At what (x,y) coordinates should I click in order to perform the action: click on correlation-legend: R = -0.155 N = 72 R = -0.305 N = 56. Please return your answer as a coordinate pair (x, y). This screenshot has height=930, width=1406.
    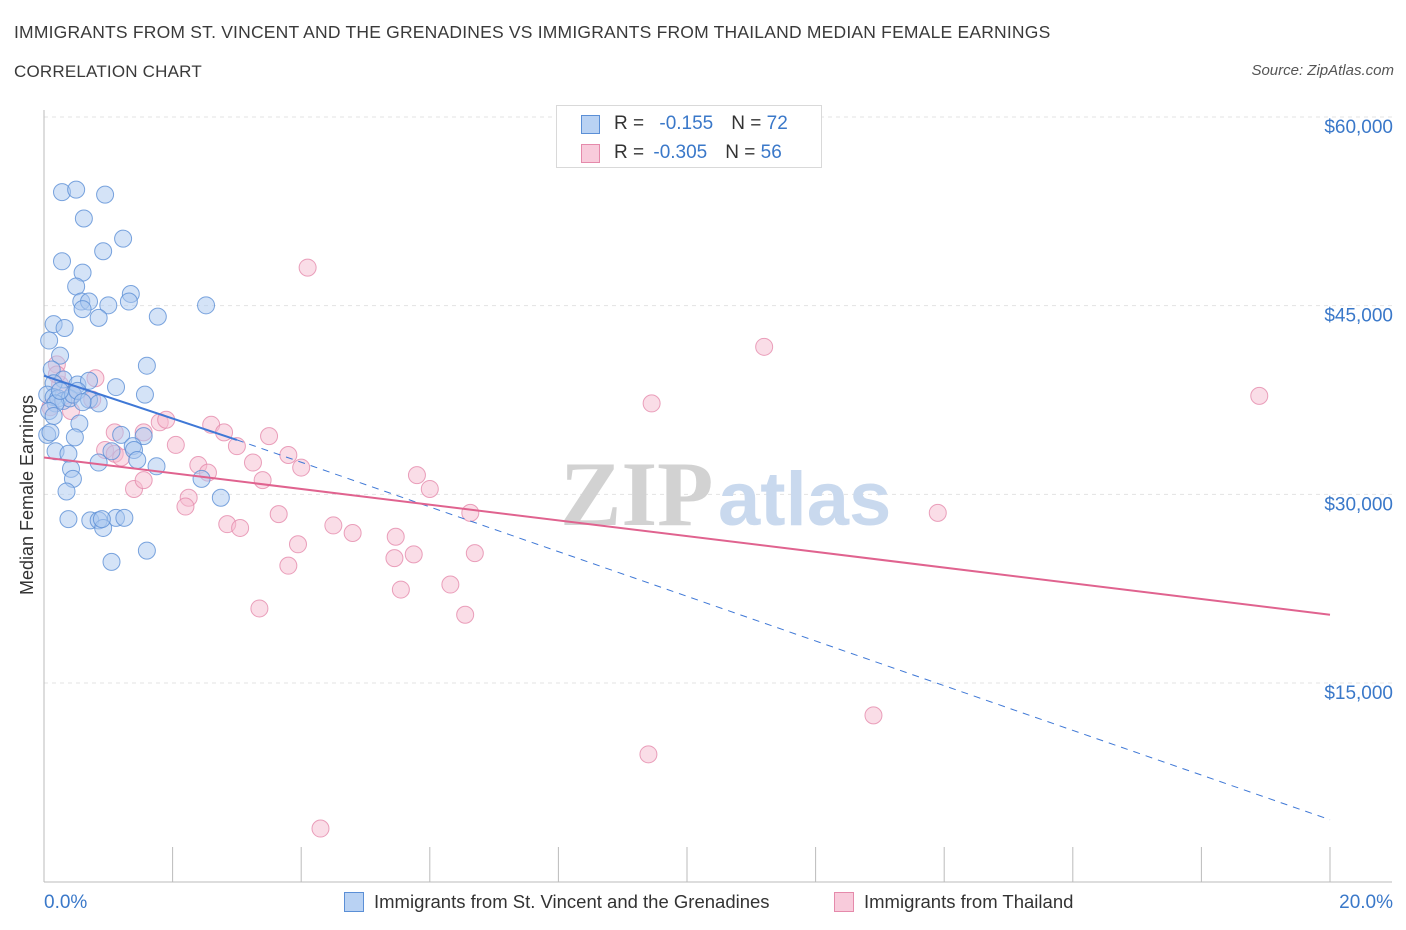
    Looking at the image, I should click on (689, 136).